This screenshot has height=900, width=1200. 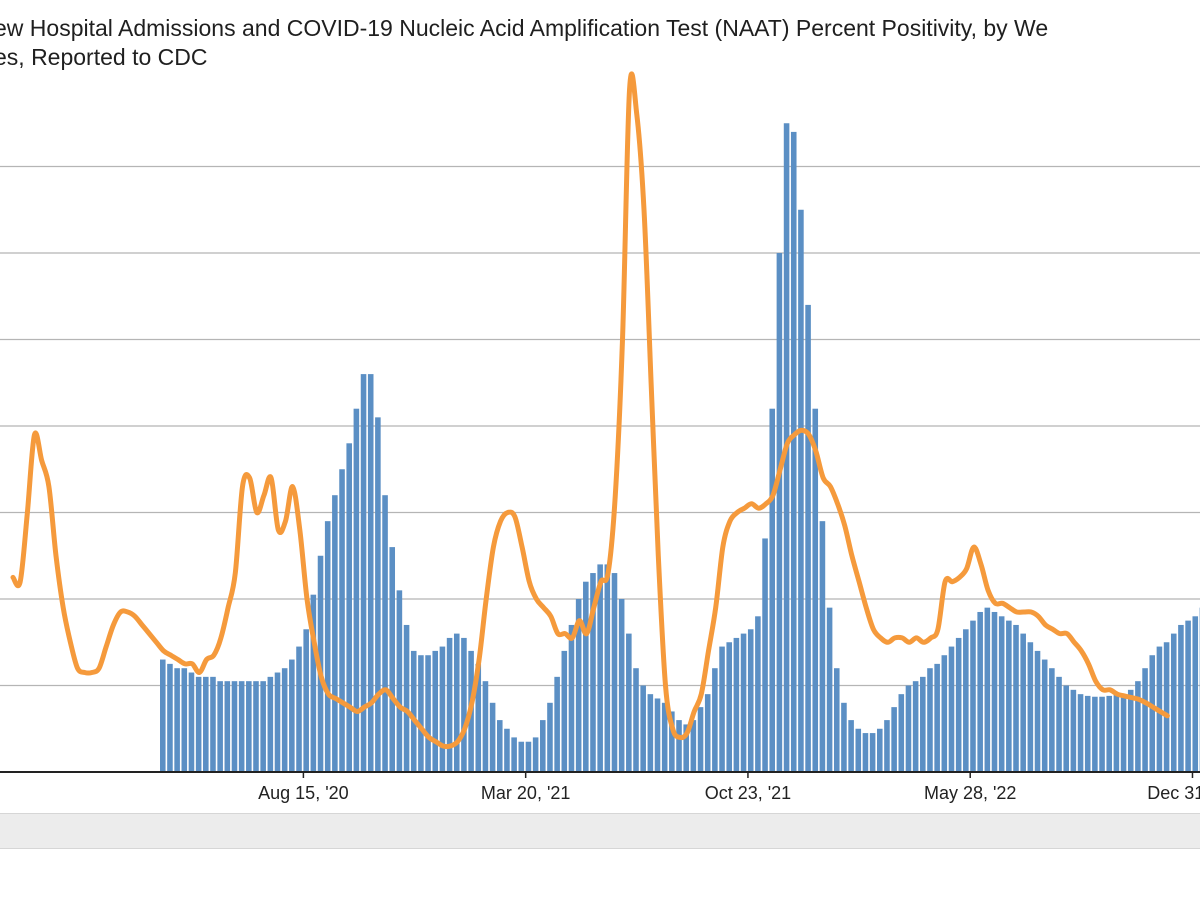 What do you see at coordinates (303, 793) in the screenshot?
I see `x-tick-label: Aug 15, '20` at bounding box center [303, 793].